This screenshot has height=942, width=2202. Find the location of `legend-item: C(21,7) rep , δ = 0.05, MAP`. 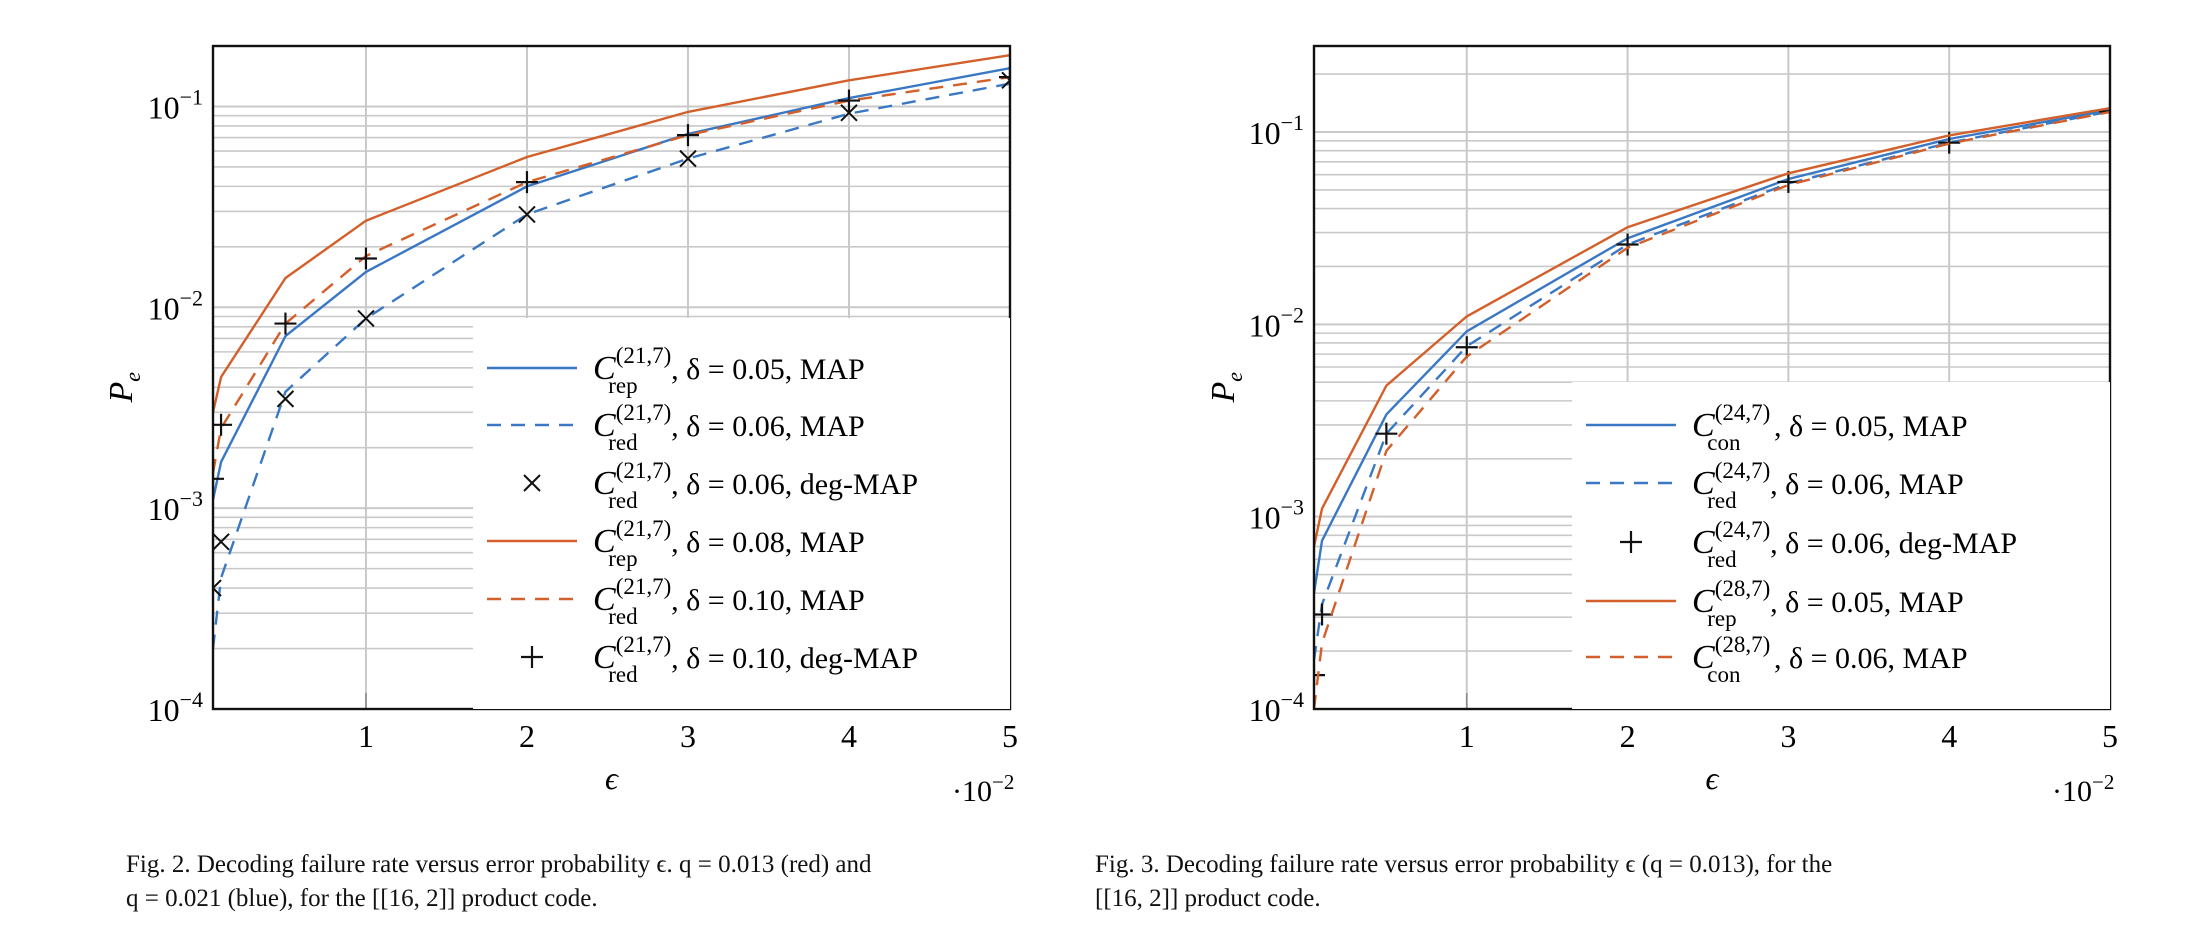

legend-item: C(21,7) rep , δ = 0.05, MAP is located at coordinates (676, 370).